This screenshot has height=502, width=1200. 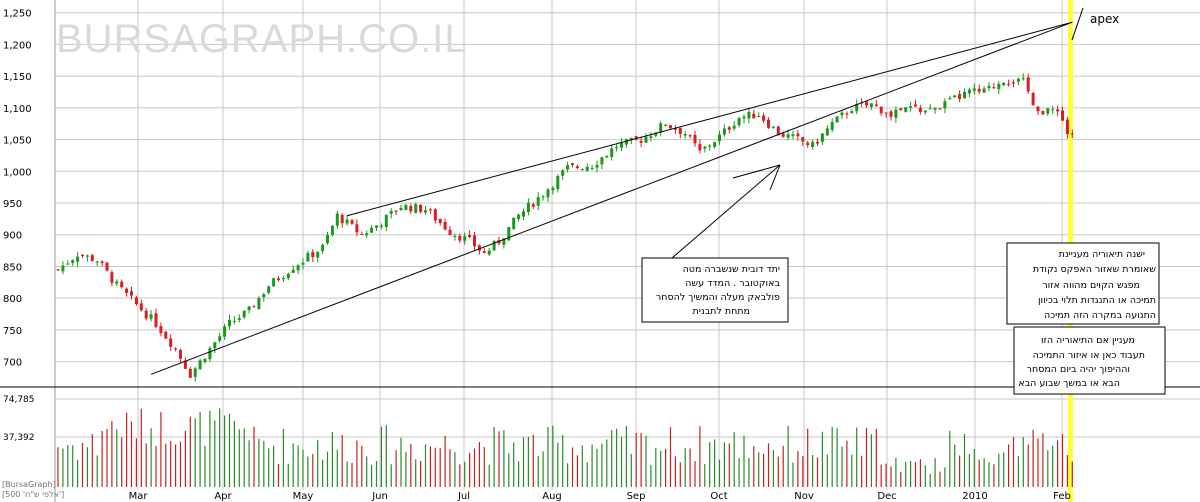 What do you see at coordinates (19, 419) in the screenshot?
I see `volume-axis-labels: 74,785 37,392` at bounding box center [19, 419].